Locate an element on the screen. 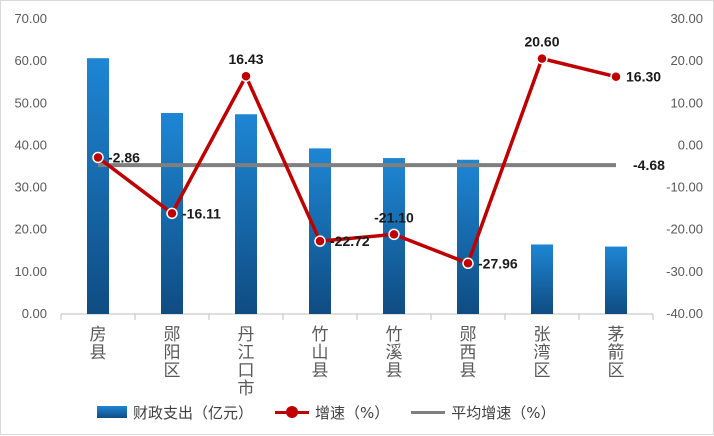  right-axis-tick-label: -10.00 is located at coordinates (684, 187).